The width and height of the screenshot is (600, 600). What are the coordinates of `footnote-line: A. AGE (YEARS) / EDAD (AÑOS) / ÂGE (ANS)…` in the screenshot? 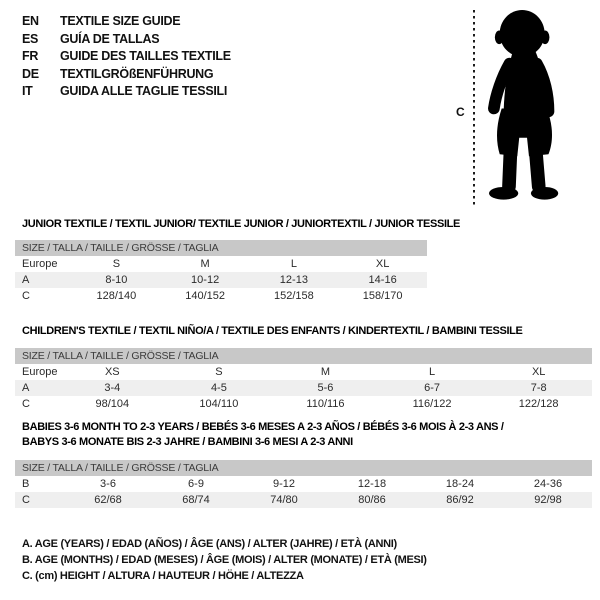 It's located at (209, 544).